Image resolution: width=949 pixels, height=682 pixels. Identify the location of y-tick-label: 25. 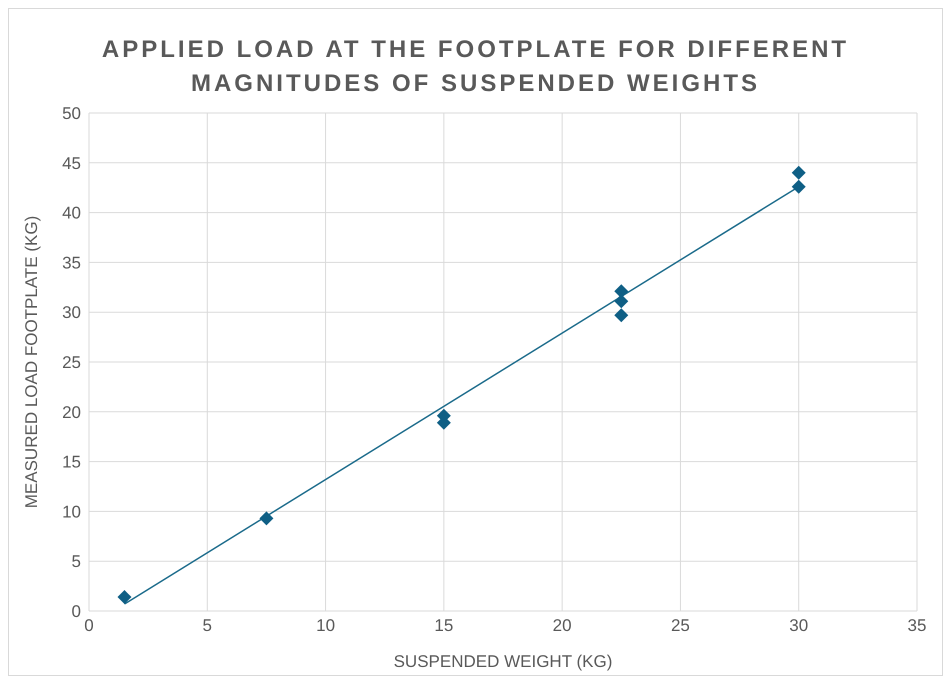
(71, 362).